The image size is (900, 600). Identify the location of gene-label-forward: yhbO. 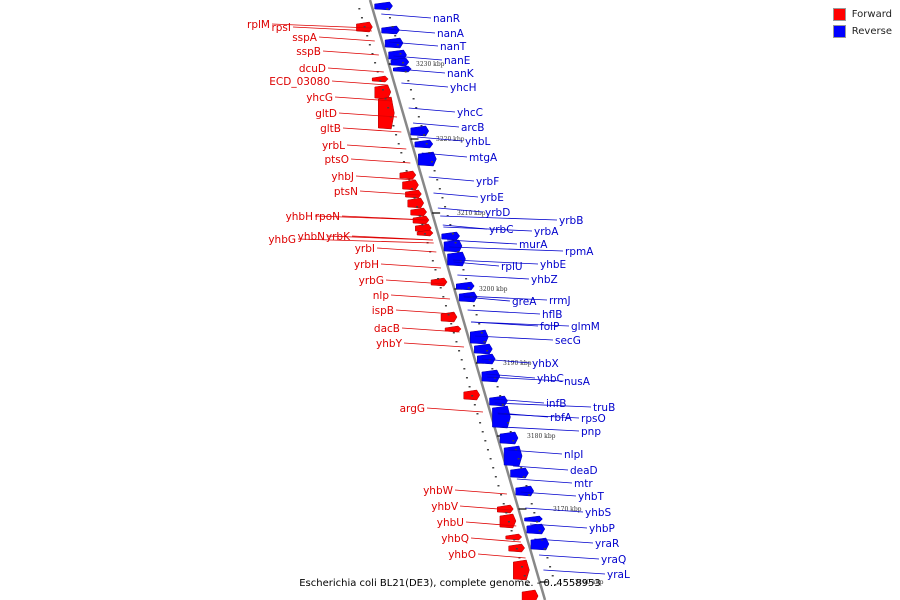
(462, 555).